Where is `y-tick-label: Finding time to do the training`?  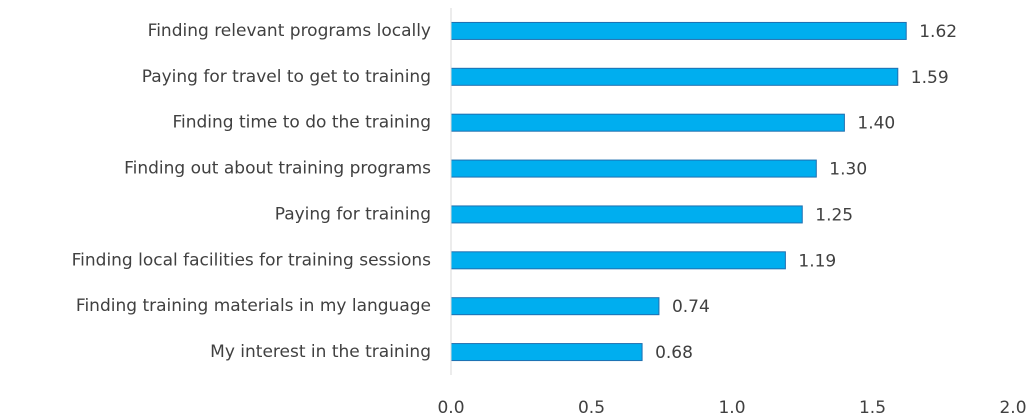
y-tick-label: Finding time to do the training is located at coordinates (301, 123).